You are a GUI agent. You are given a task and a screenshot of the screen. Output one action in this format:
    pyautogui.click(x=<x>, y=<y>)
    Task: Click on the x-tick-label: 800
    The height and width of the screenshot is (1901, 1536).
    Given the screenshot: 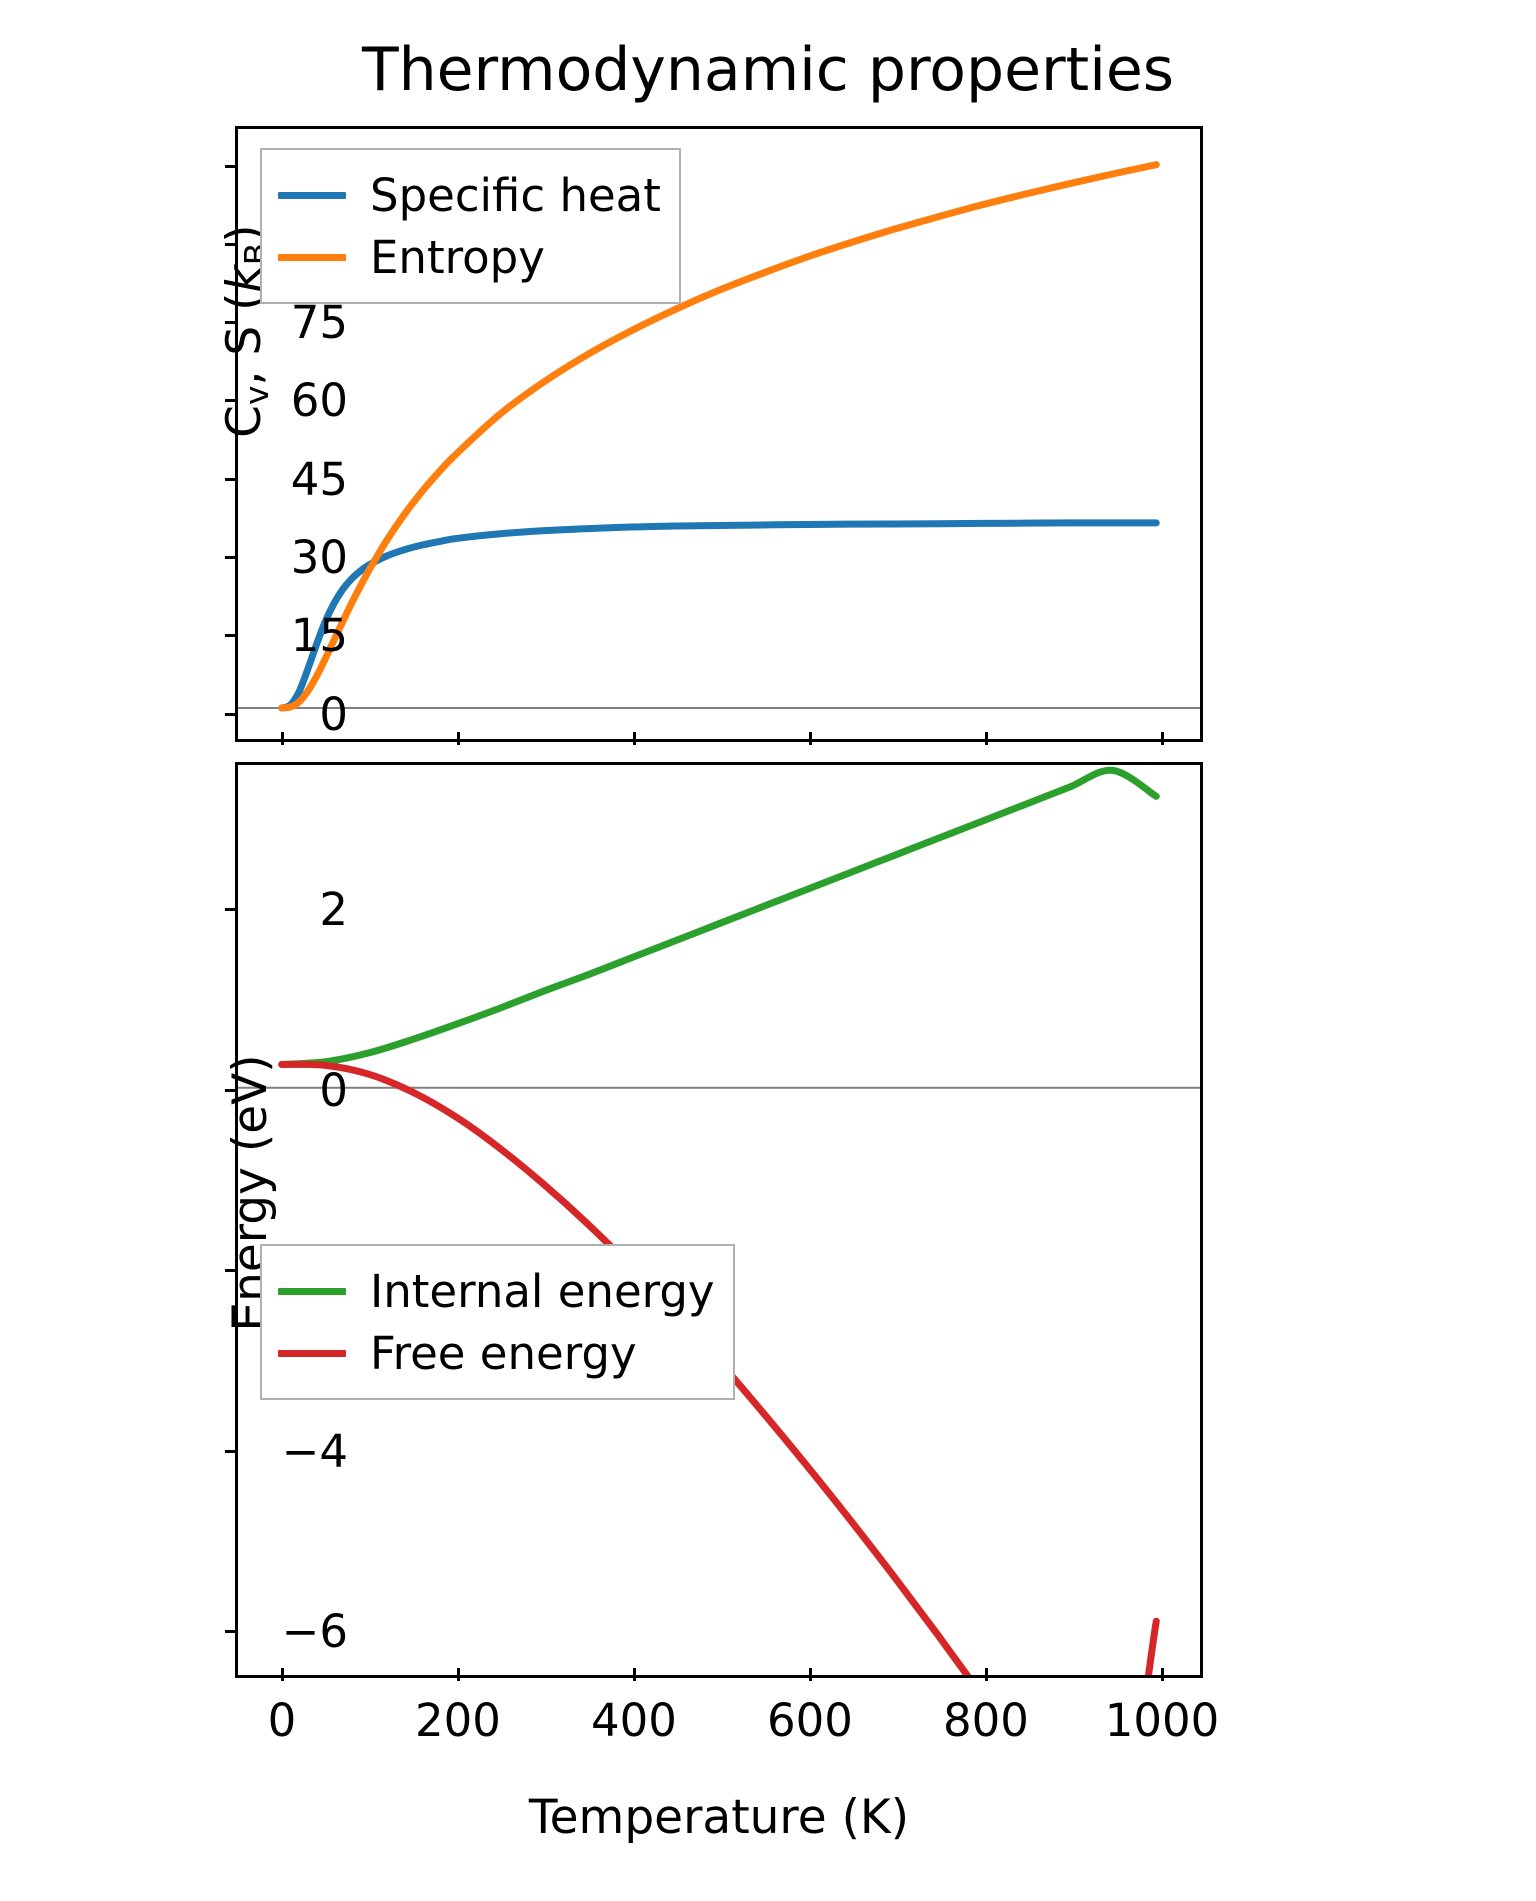 What is the action you would take?
    pyautogui.click(x=986, y=1720)
    